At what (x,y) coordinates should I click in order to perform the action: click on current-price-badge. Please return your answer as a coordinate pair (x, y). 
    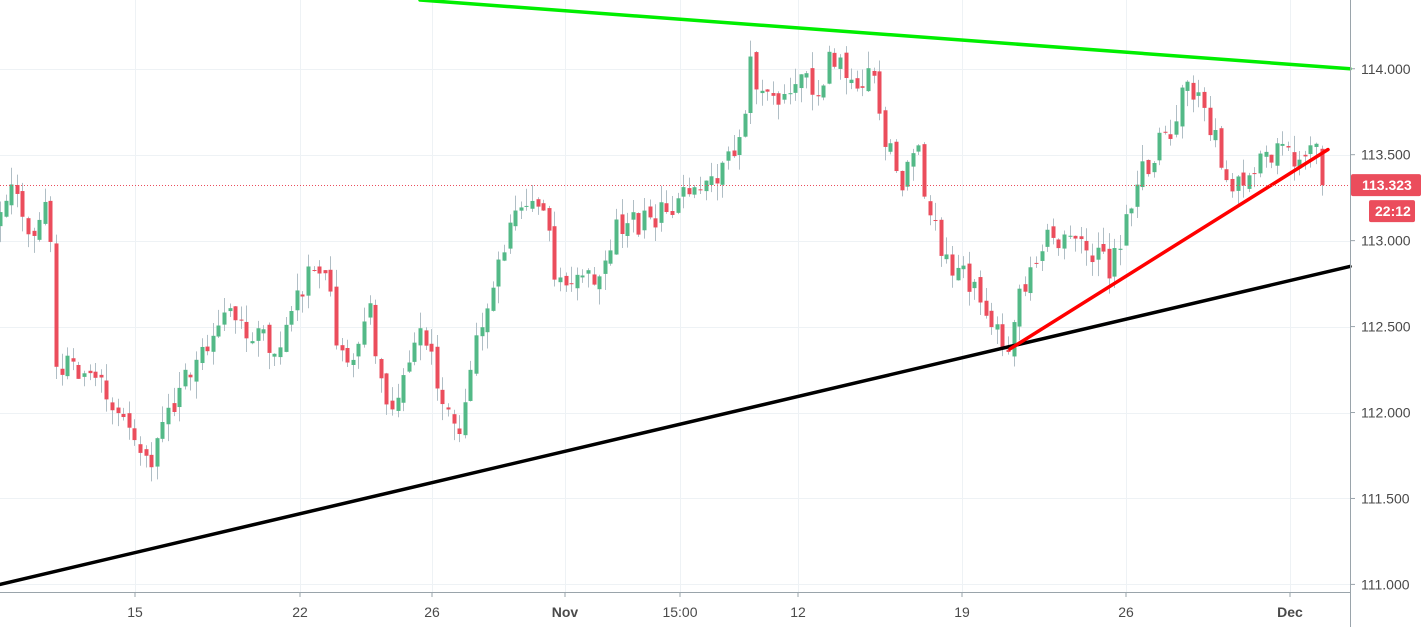
    Looking at the image, I should click on (1386, 185).